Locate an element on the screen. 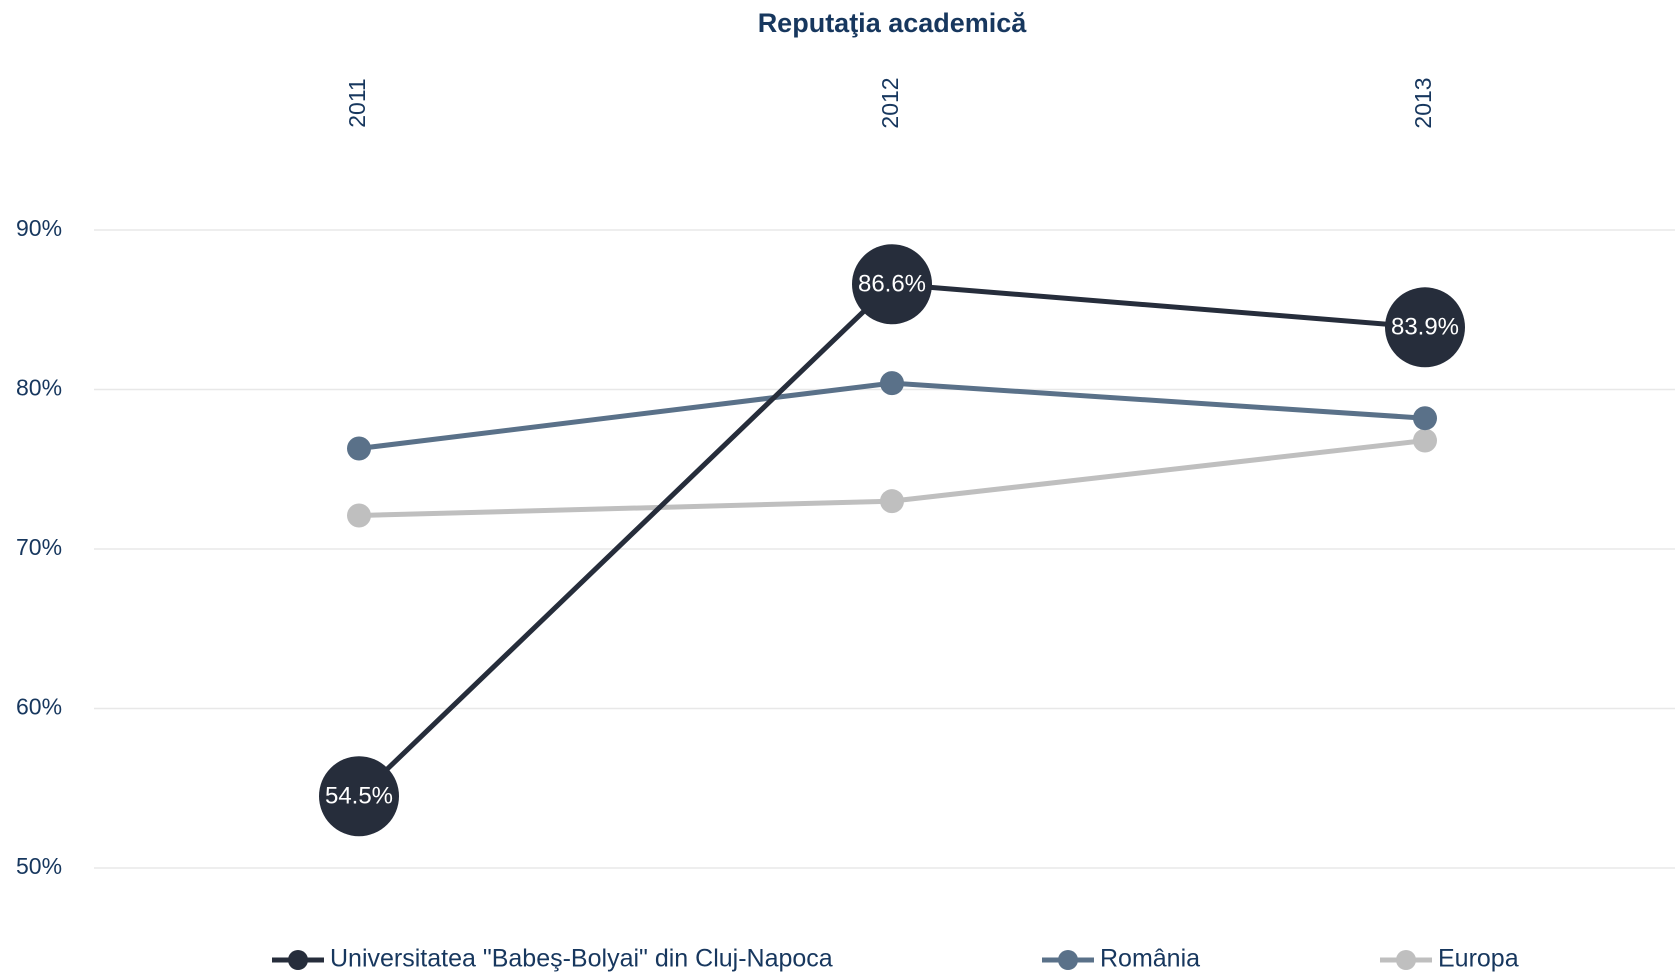 Image resolution: width=1675 pixels, height=975 pixels. x-tick-label: 2013 is located at coordinates (1423, 102).